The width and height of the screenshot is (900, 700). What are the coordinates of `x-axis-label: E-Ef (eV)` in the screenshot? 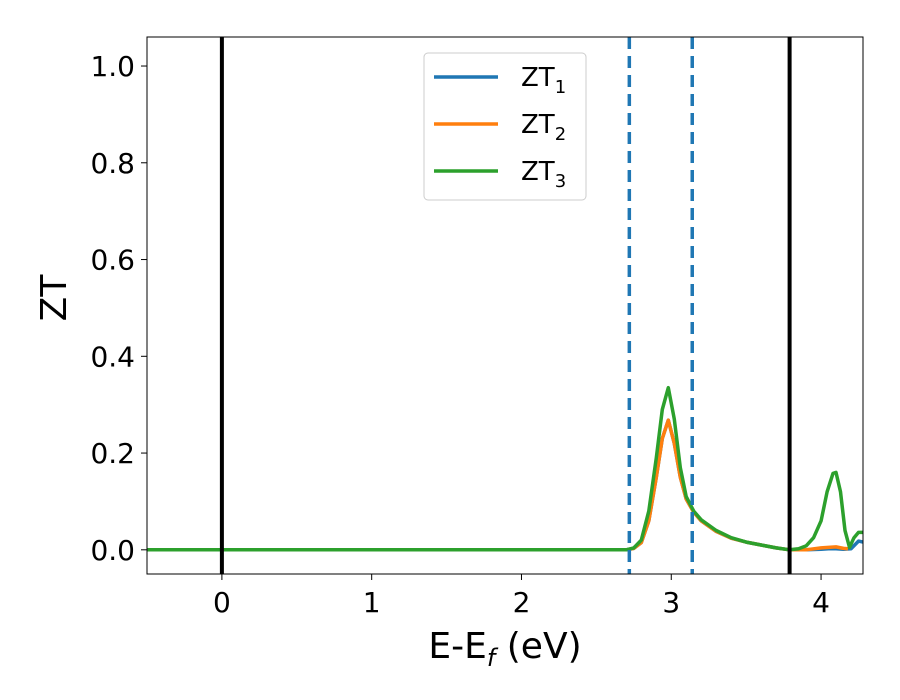 It's located at (504, 649).